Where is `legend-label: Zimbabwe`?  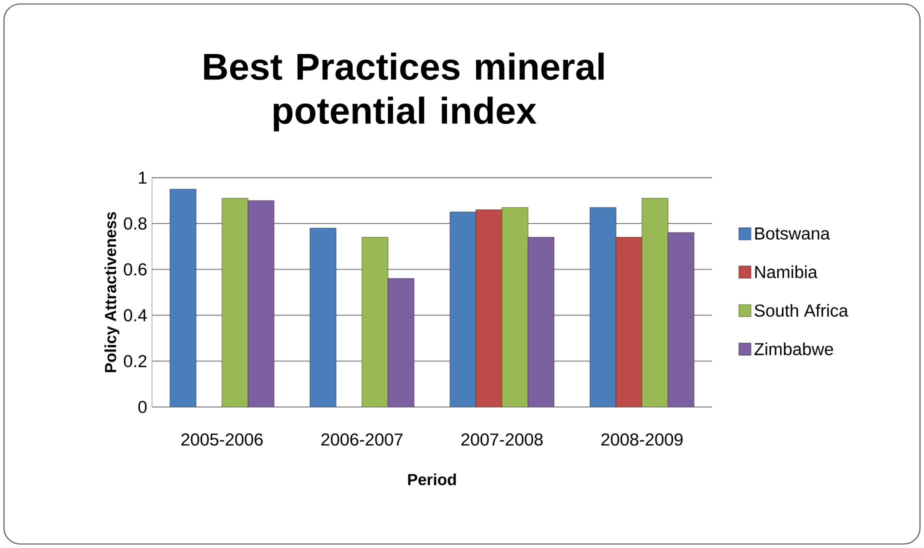 legend-label: Zimbabwe is located at coordinates (794, 349).